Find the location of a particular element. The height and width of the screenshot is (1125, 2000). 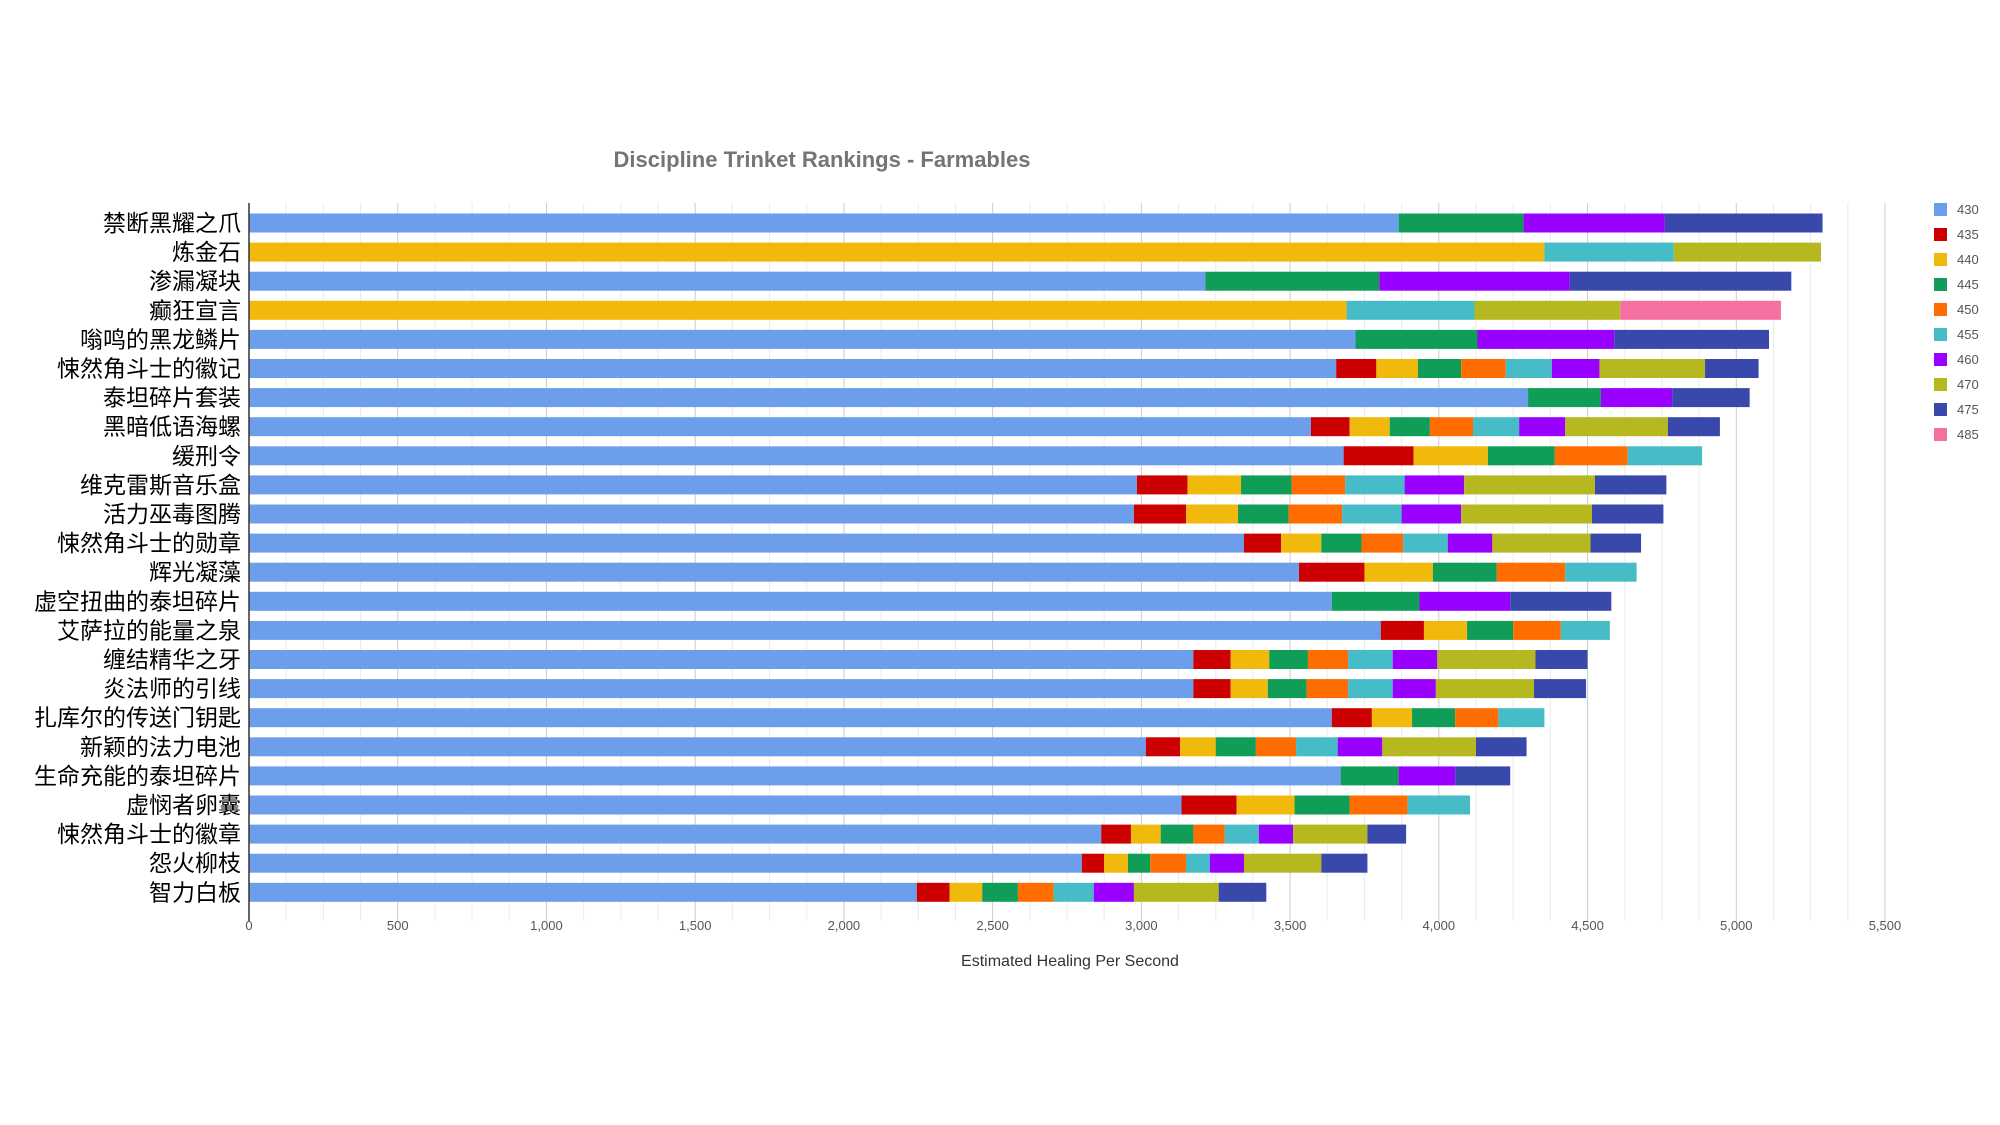

x-tick-label: 2,500 is located at coordinates (992, 925).